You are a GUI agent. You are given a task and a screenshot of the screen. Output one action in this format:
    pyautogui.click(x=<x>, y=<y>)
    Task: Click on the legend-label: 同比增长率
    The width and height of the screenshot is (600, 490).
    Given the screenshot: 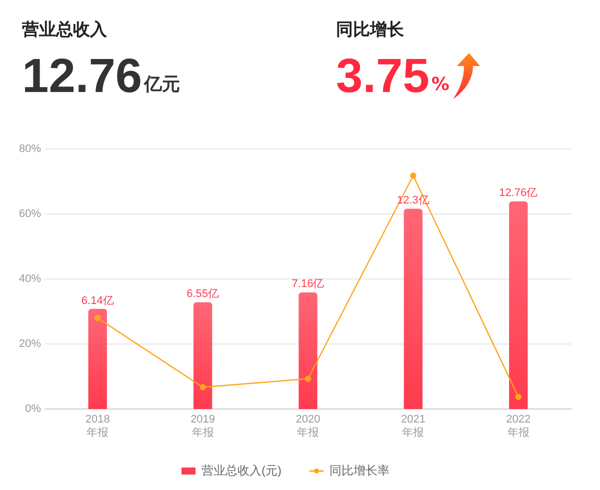 What is the action you would take?
    pyautogui.click(x=359, y=470)
    